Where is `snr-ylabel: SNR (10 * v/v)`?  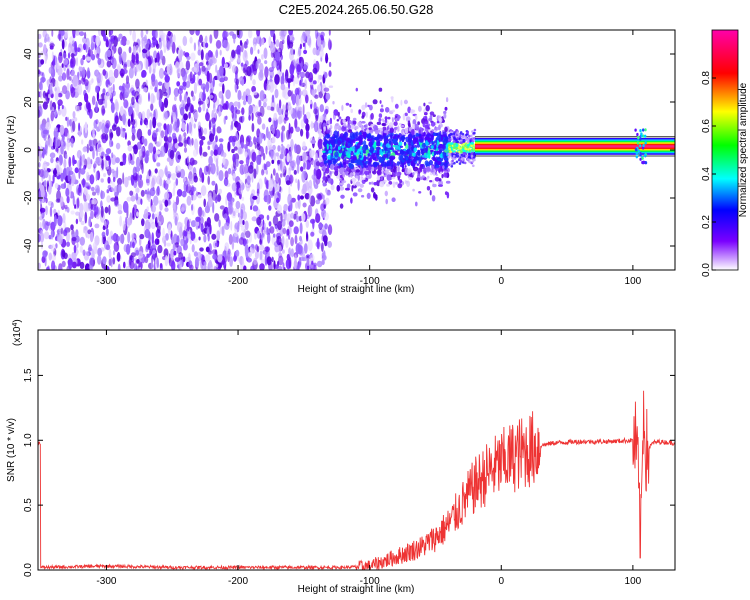 snr-ylabel: SNR (10 * v/v) is located at coordinates (11, 450).